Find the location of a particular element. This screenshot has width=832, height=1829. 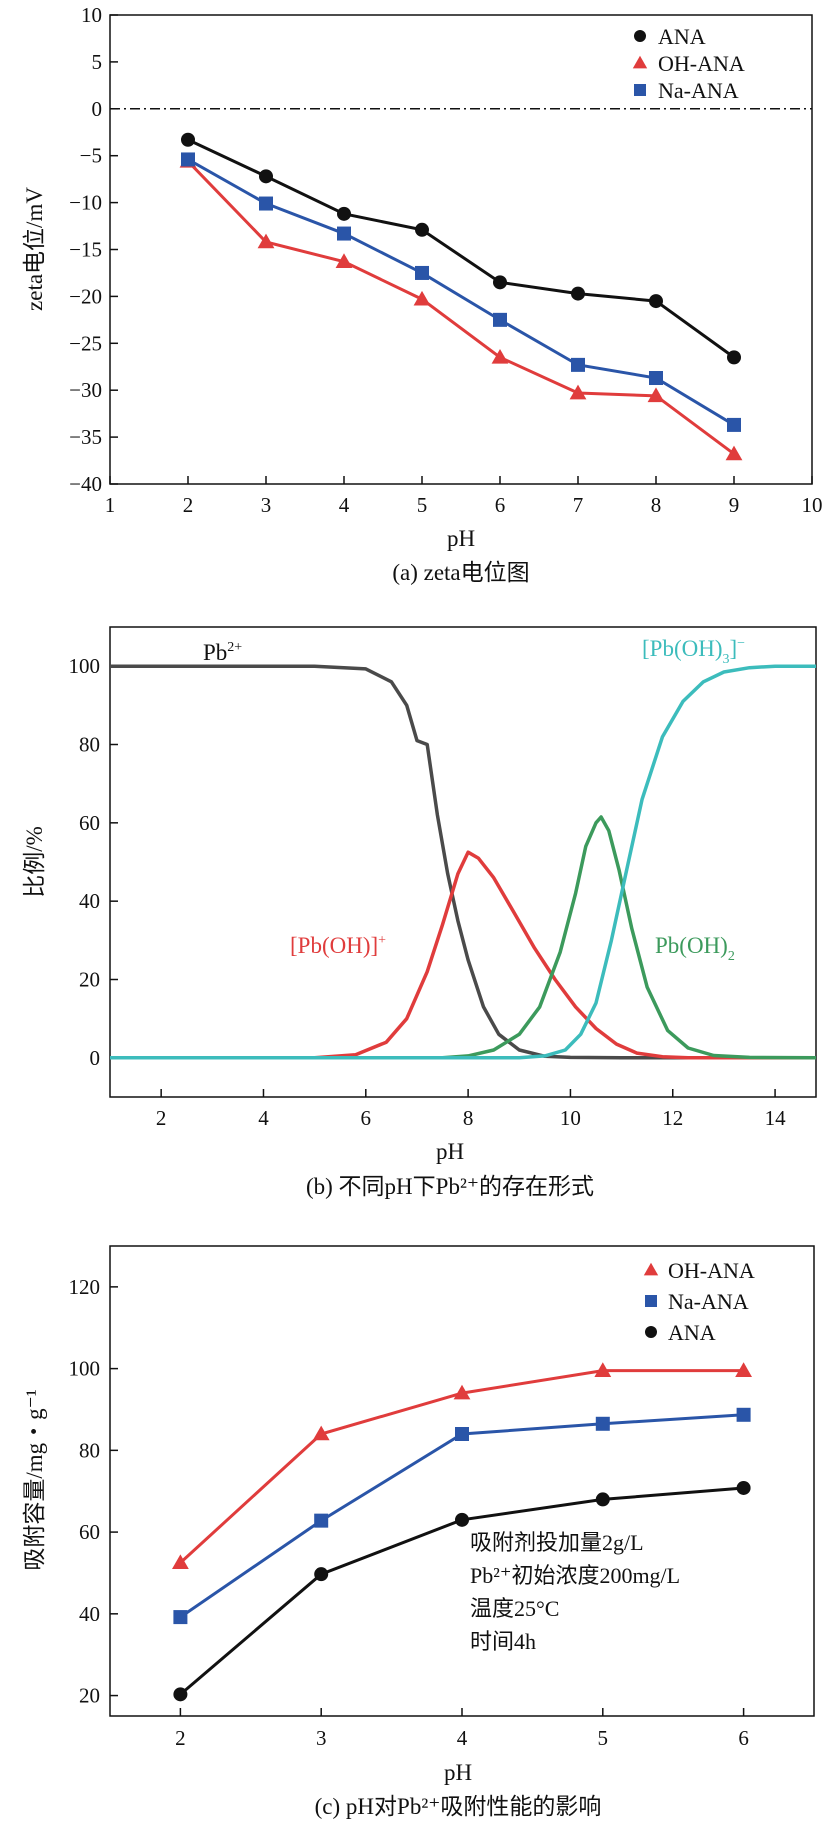

point-na-ana-ph4 is located at coordinates (344, 233).